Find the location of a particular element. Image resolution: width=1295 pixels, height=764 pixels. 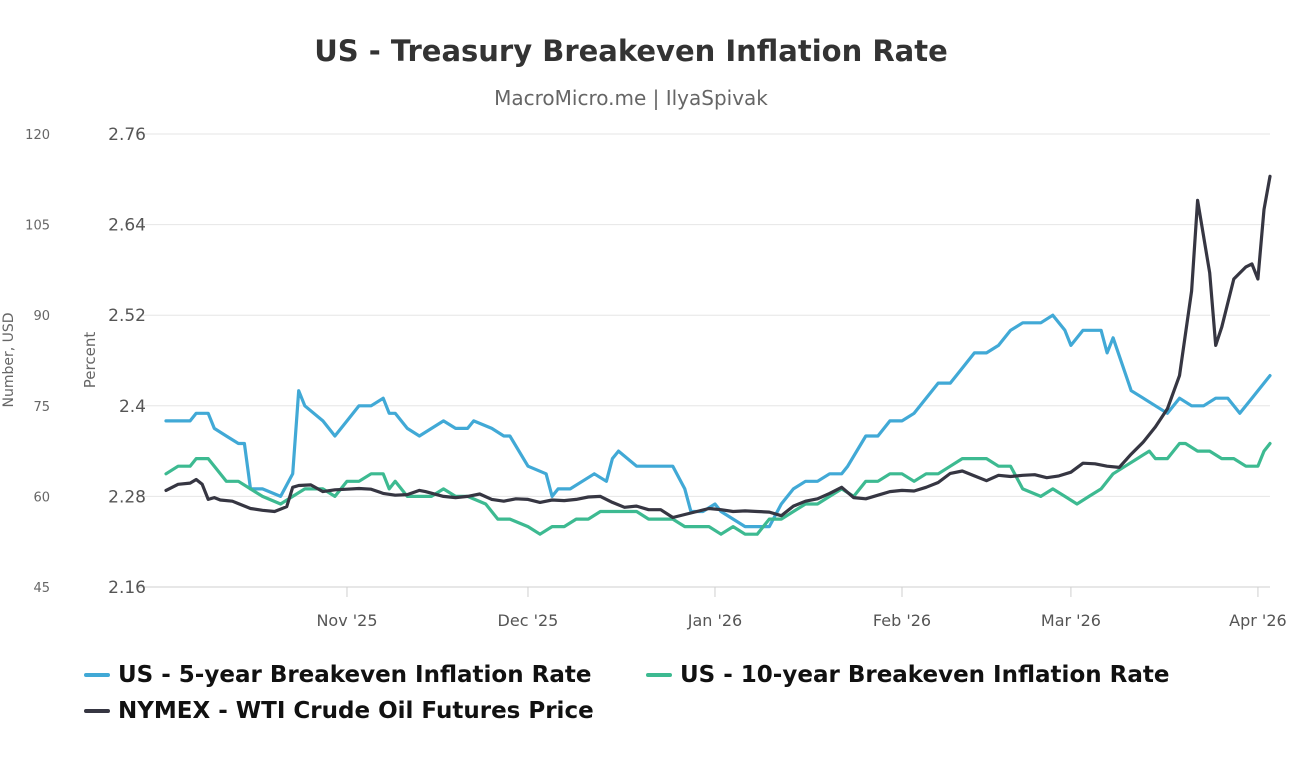

y-left-tick-label: 60 is located at coordinates (41, 497).